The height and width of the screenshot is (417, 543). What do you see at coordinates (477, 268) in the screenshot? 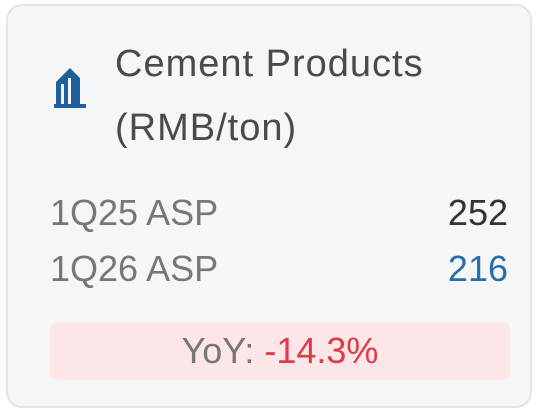
I see `row-value: 216` at bounding box center [477, 268].